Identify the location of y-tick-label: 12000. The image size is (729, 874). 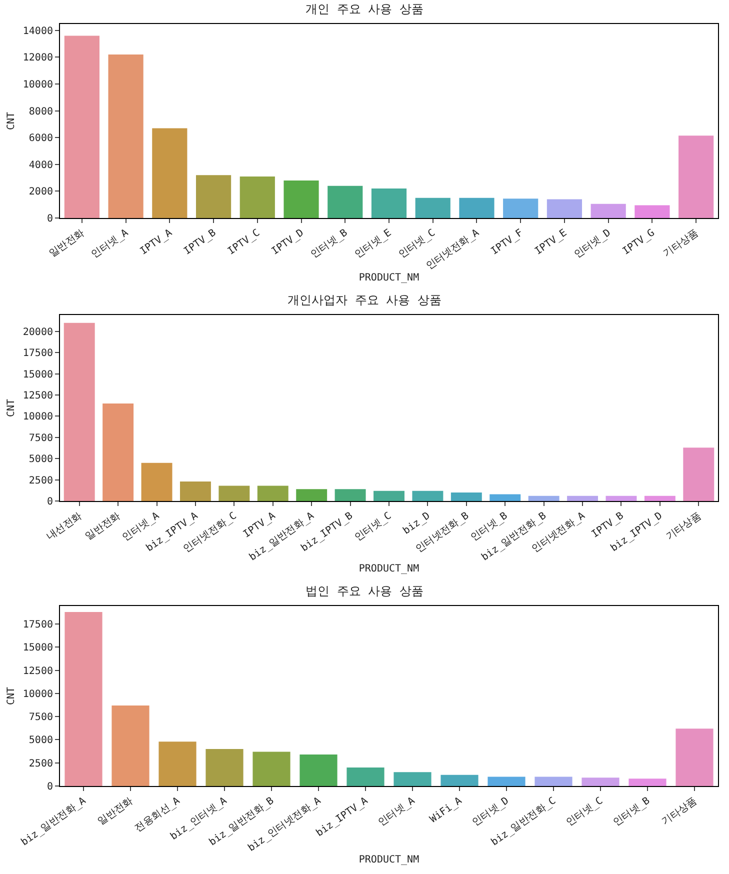
(37, 58).